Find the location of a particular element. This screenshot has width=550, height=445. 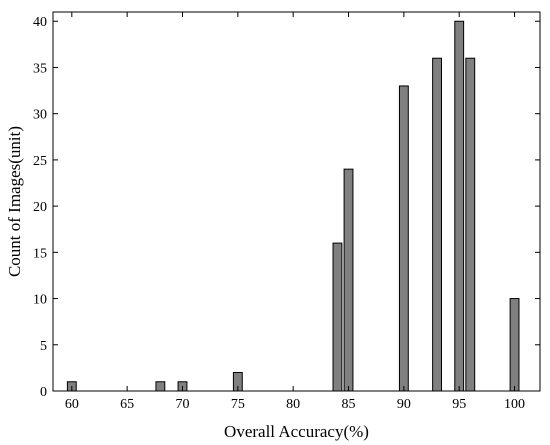

x-axis-label: Overall Accuracy(%) is located at coordinates (296, 431).